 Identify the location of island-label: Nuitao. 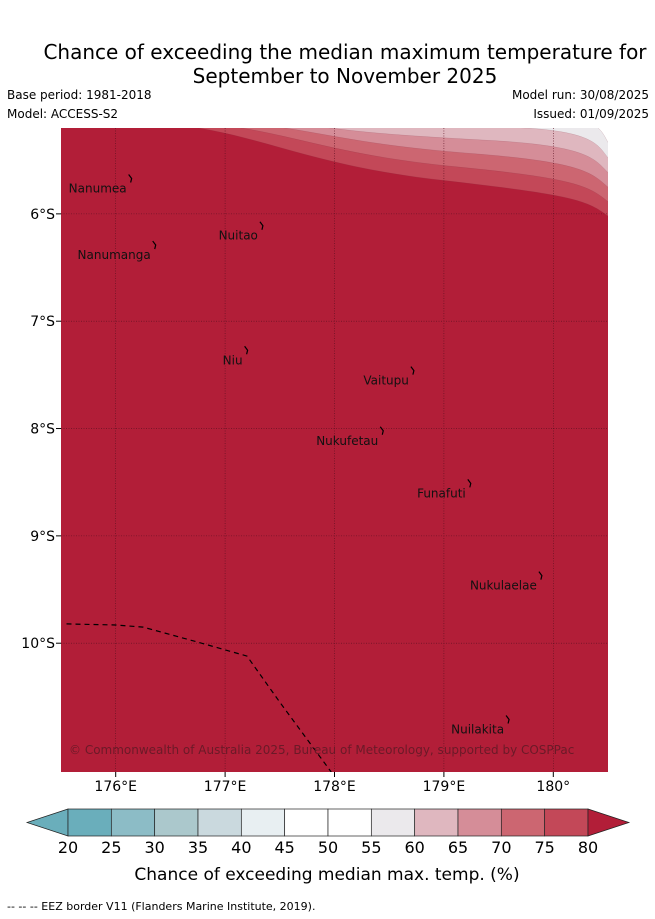
(238, 236).